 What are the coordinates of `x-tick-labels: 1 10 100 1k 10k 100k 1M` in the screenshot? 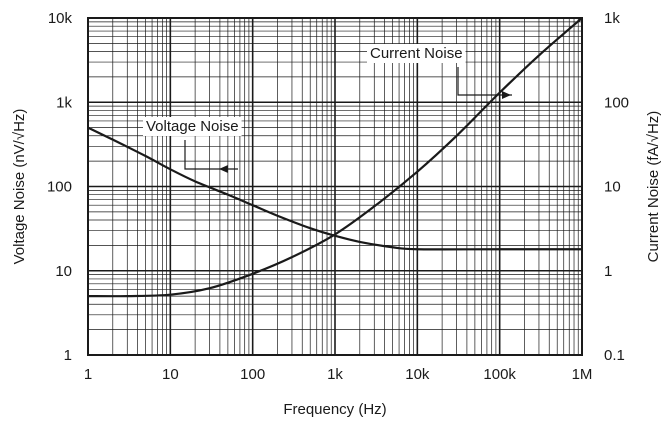 It's located at (338, 374).